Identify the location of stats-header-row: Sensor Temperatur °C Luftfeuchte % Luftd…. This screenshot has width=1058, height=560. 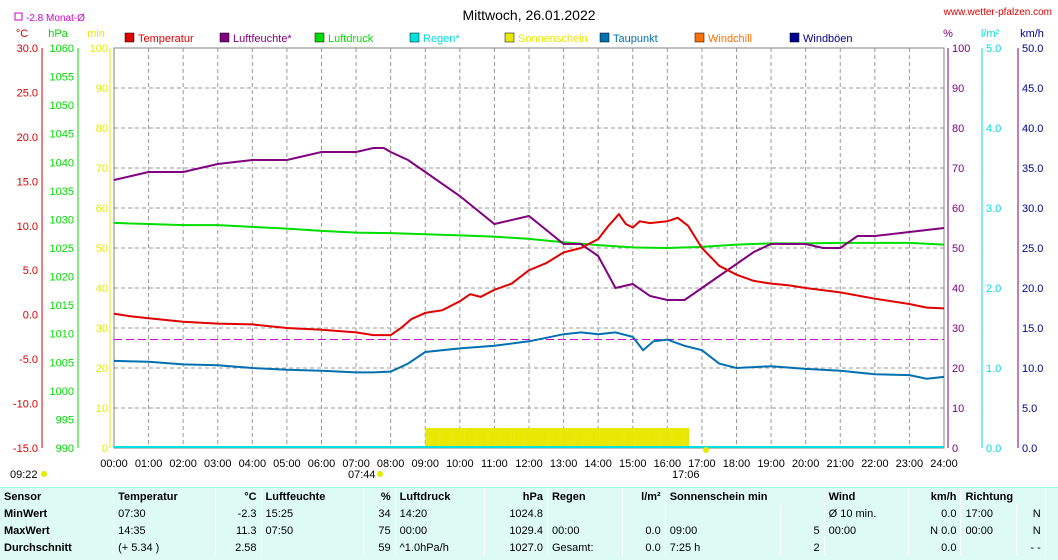
(529, 496).